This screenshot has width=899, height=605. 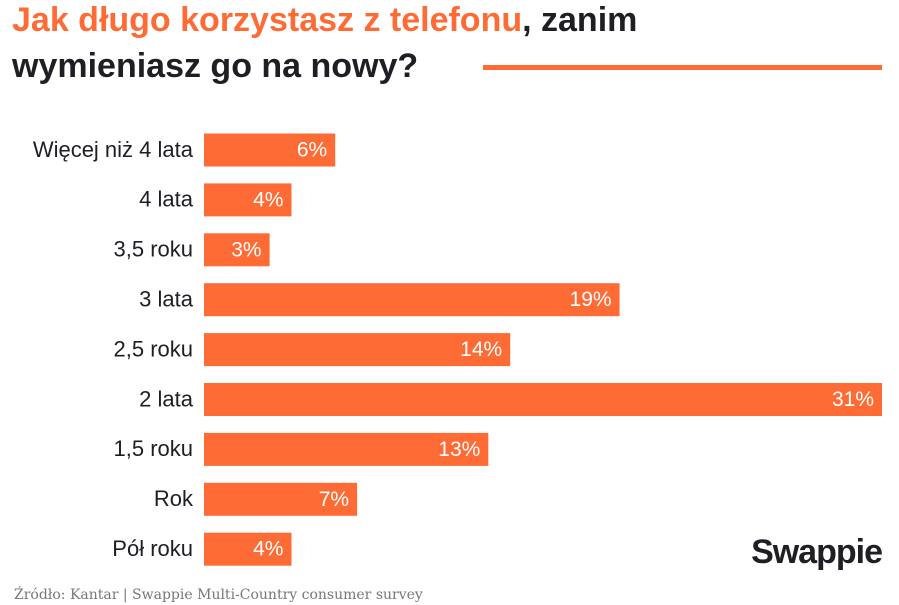 I want to click on value-label: 13%, so click(x=459, y=449).